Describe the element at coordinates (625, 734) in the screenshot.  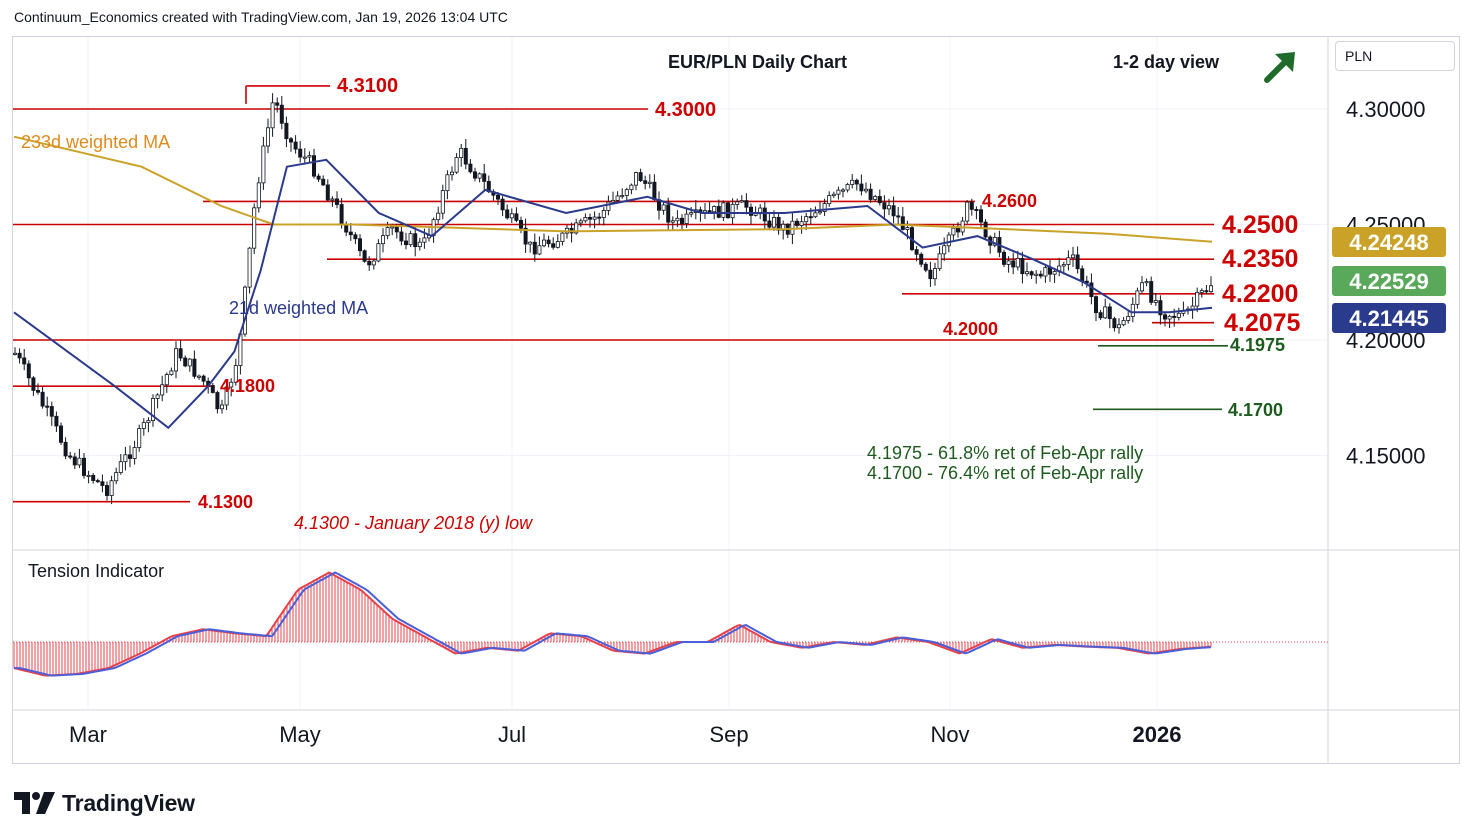
I see `time-axis: Mar May Jul Sep Nov 2026` at that location.